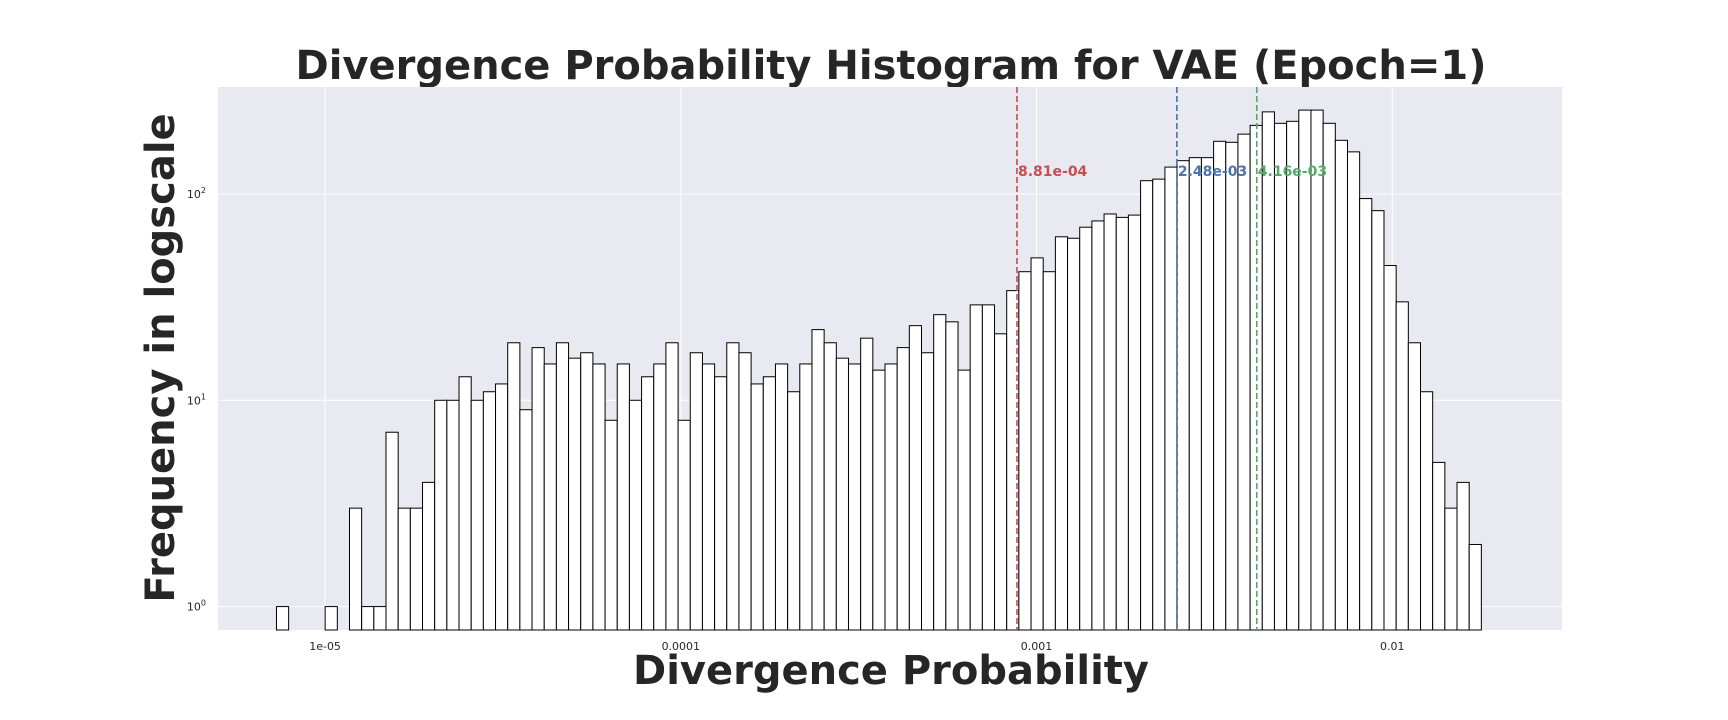 The height and width of the screenshot is (720, 1728). What do you see at coordinates (325, 646) in the screenshot?
I see `x-tick-label: 1e-05` at bounding box center [325, 646].